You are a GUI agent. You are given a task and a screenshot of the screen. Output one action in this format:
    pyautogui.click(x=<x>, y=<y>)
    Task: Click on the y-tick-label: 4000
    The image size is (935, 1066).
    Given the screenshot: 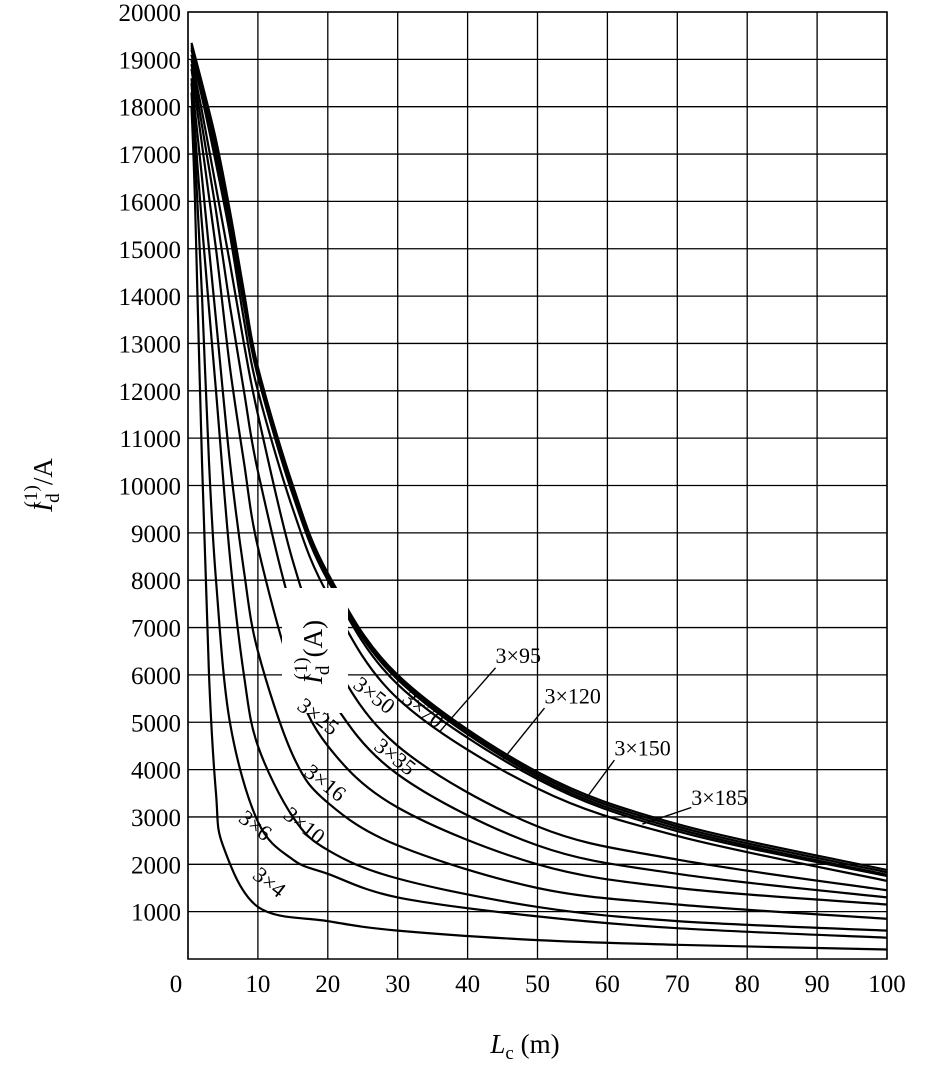 What is the action you would take?
    pyautogui.click(x=156, y=771)
    